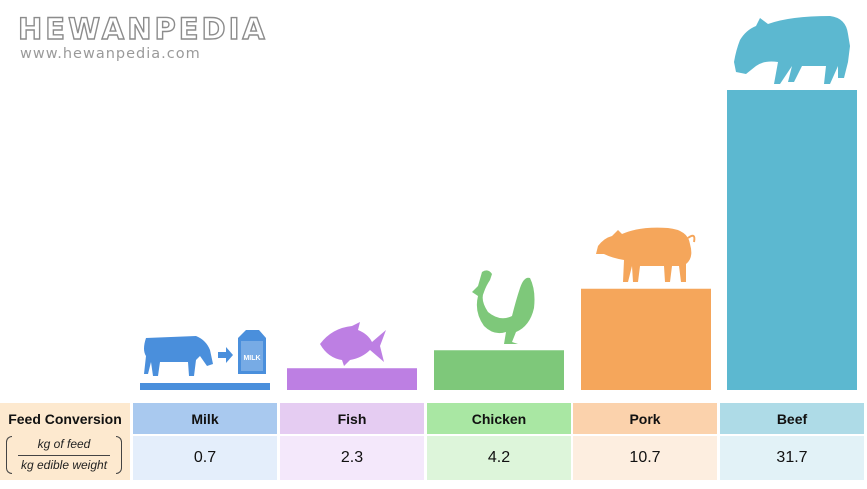 The height and width of the screenshot is (489, 867). Describe the element at coordinates (110, 54) in the screenshot. I see `logo-website-text: www.hewanpedia.com` at that location.